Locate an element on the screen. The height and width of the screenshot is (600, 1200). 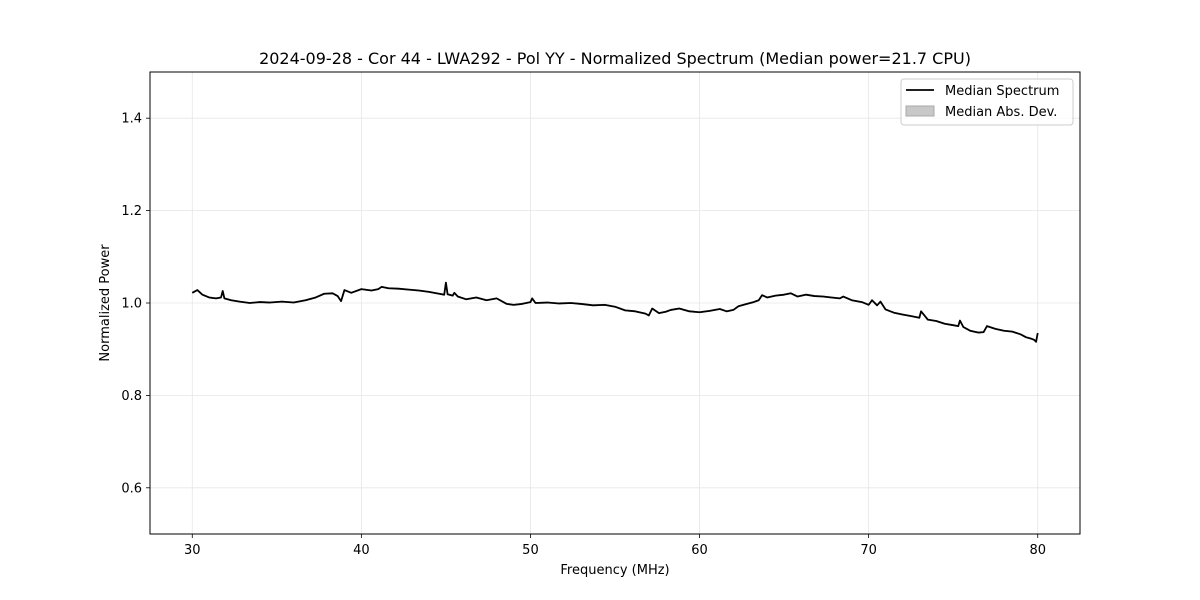
x-tick-label: 60 is located at coordinates (699, 550).